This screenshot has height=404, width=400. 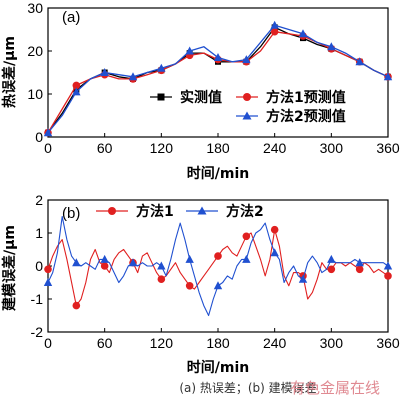 I want to click on panel-b-x-axis-title: 时间/min, so click(x=218, y=367).